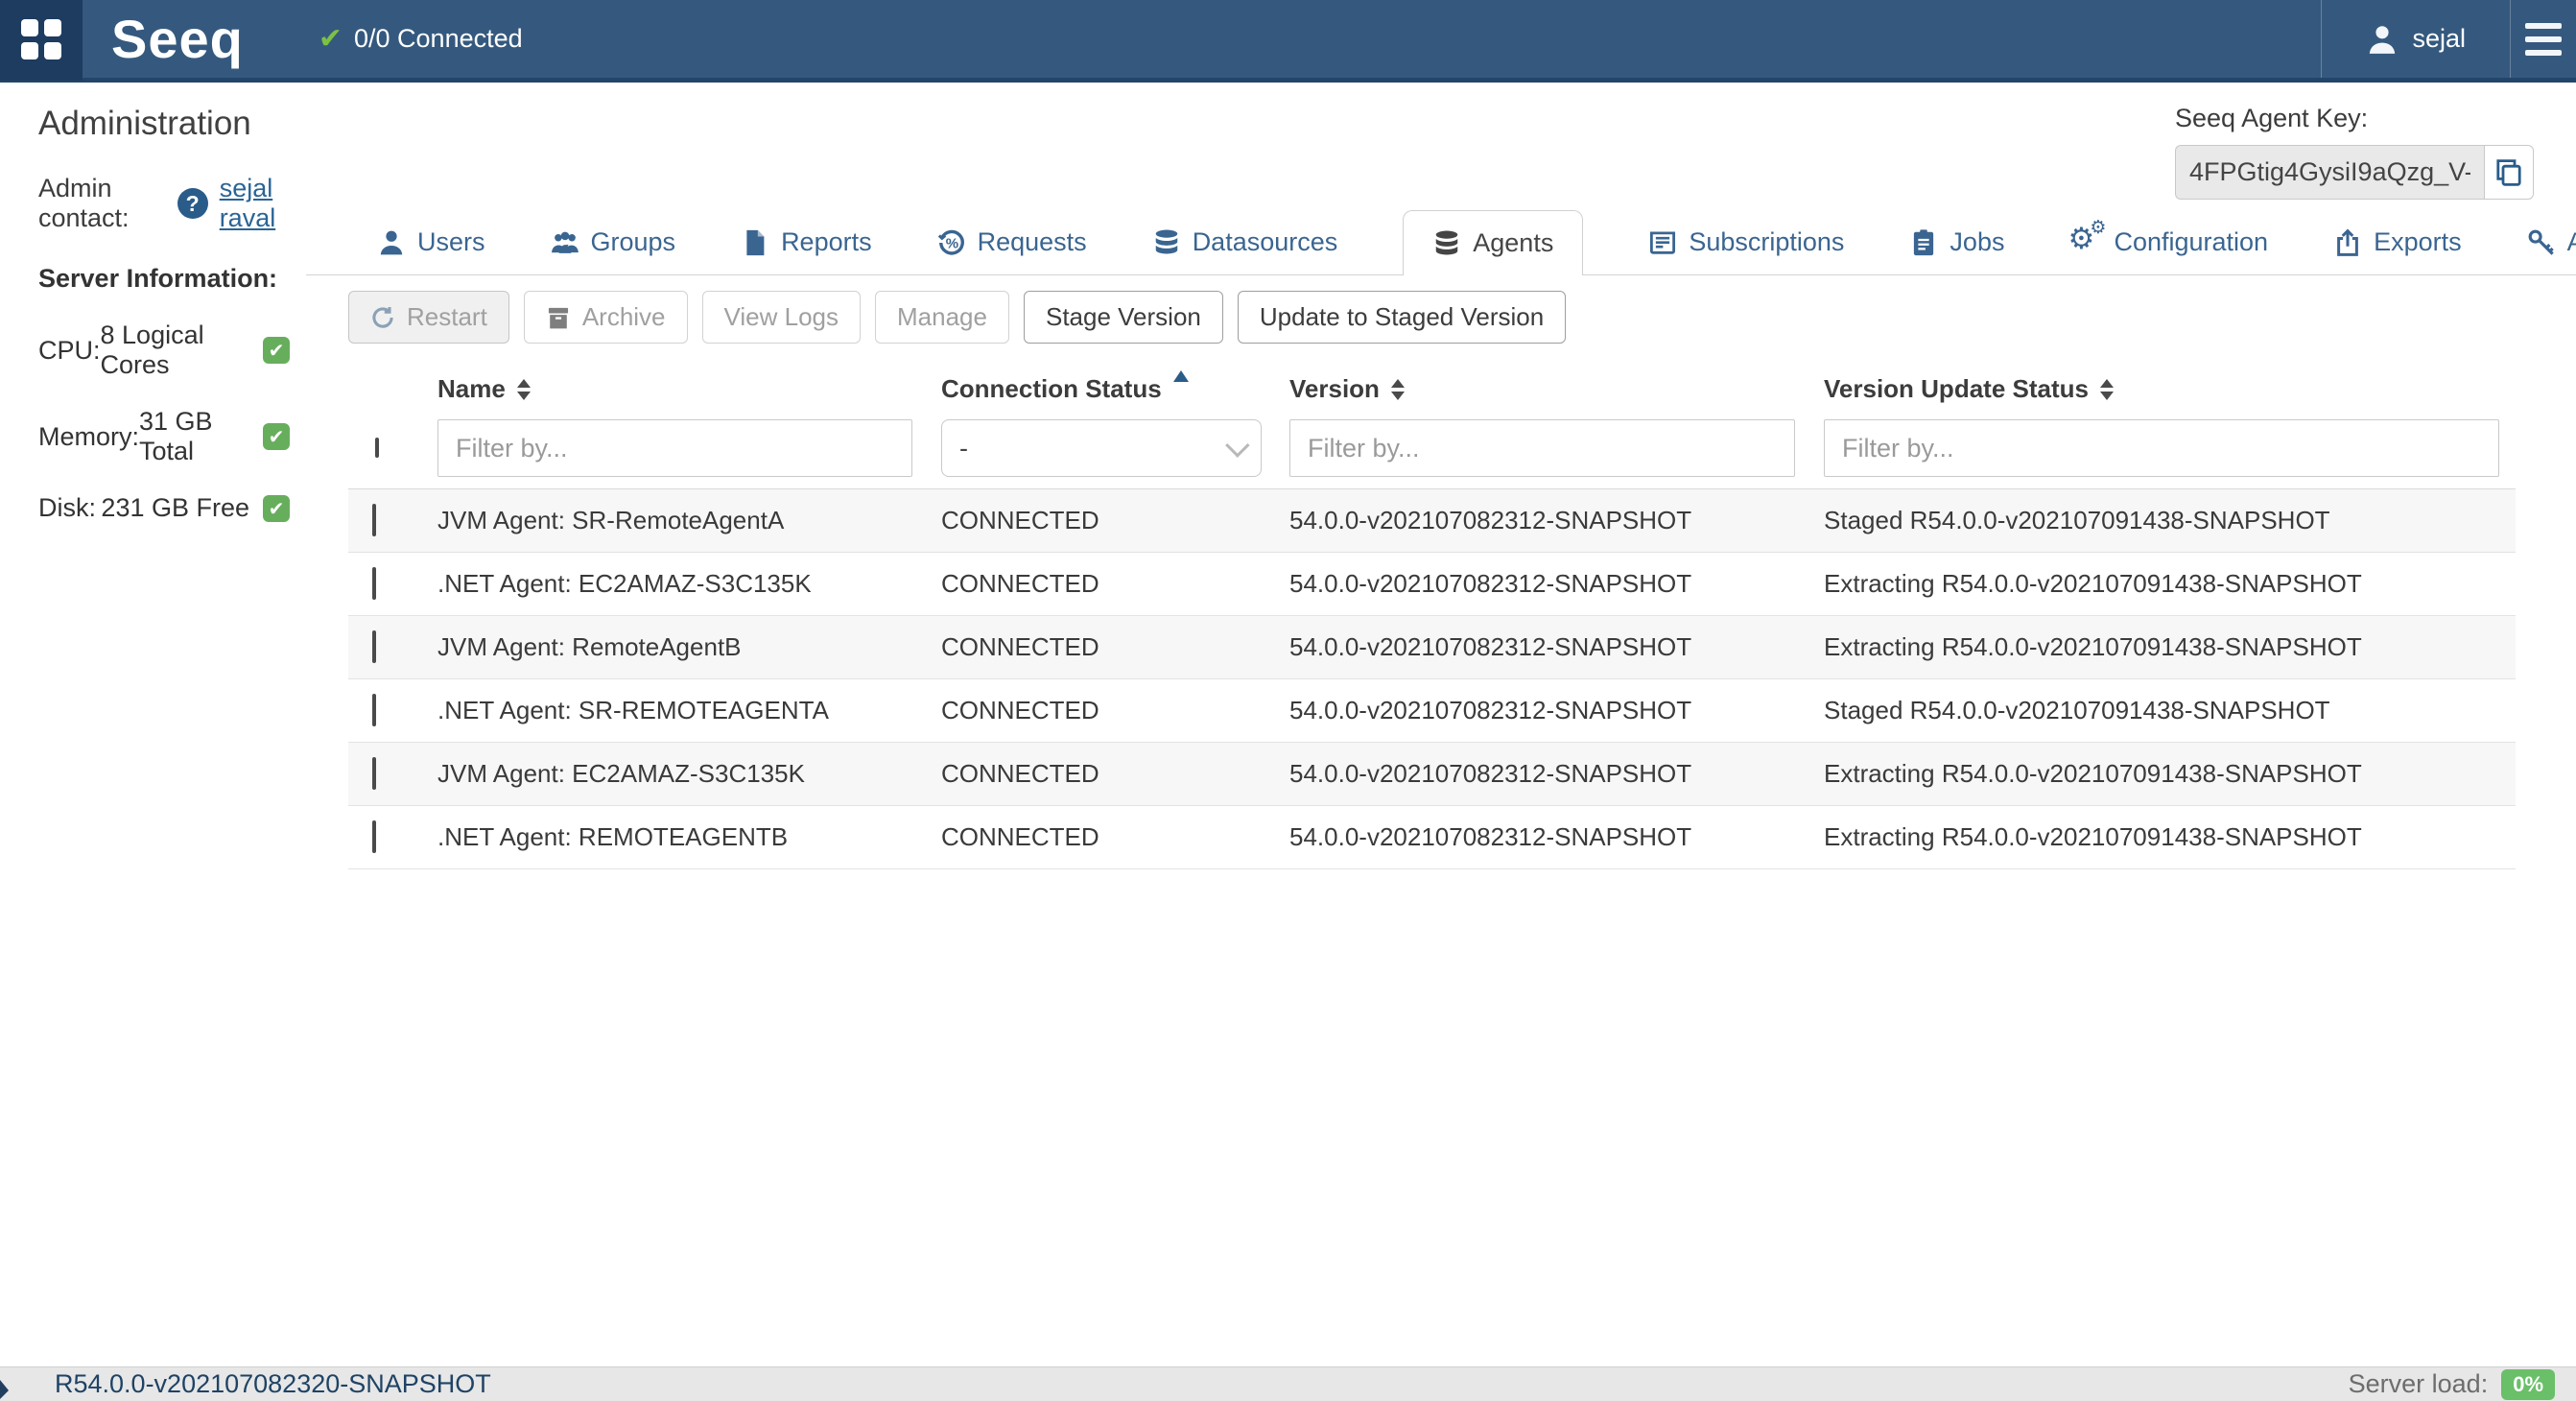  What do you see at coordinates (2397, 242) in the screenshot?
I see `tab-exports: Exports` at bounding box center [2397, 242].